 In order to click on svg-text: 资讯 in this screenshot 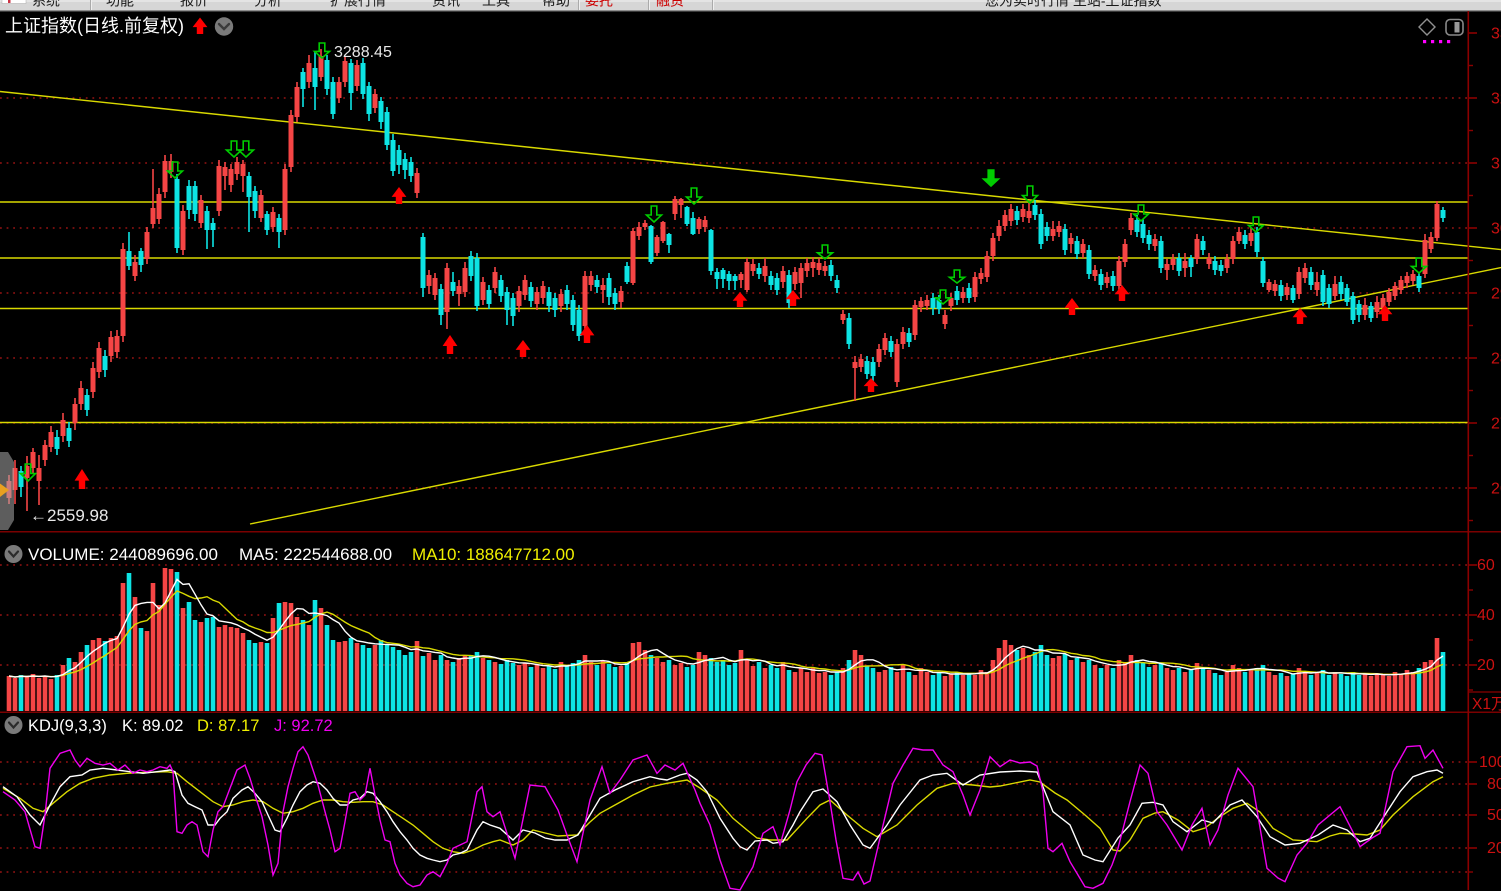, I will do `click(446, 4)`.